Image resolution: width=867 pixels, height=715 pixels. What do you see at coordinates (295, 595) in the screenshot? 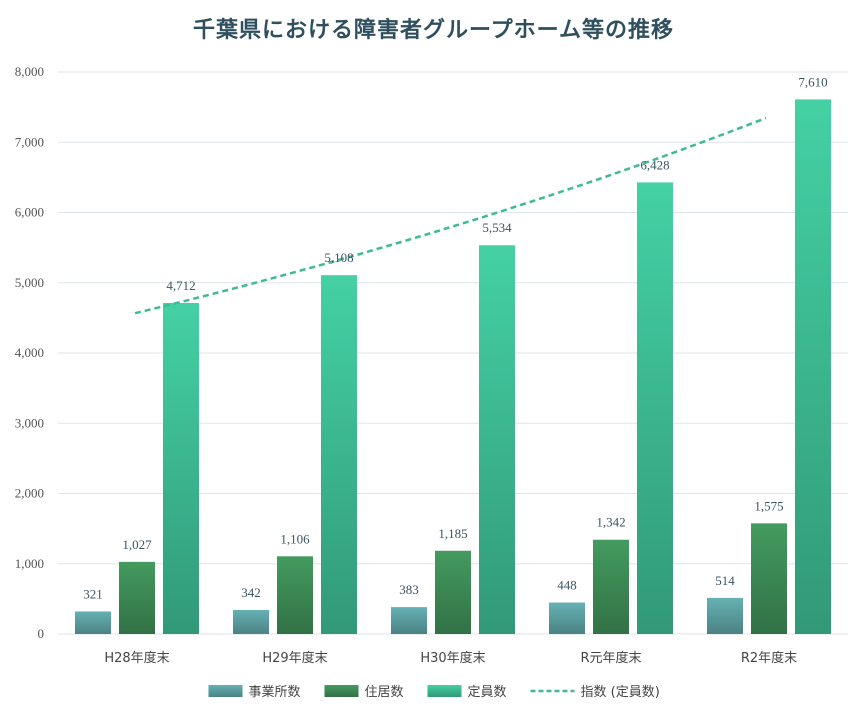
I see `bar-住居数-H29年度末` at bounding box center [295, 595].